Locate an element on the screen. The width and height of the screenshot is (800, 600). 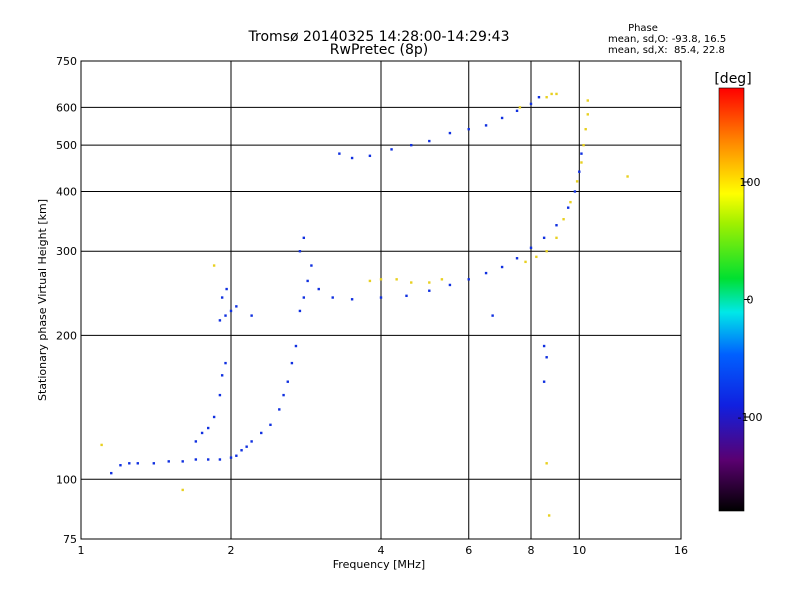
colorbar-tick-label: -100 is located at coordinates (750, 417).